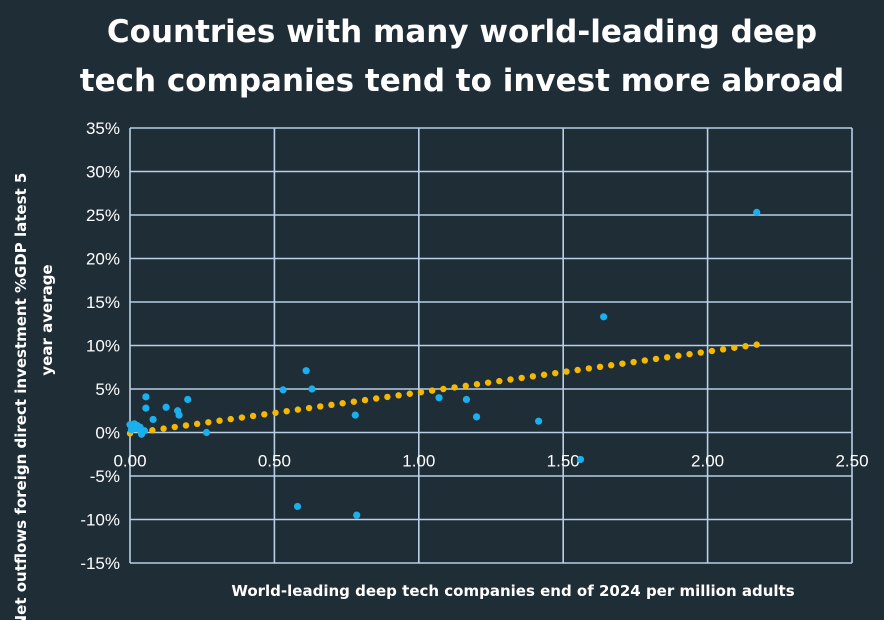 This screenshot has height=620, width=884. What do you see at coordinates (107, 389) in the screenshot?
I see `y-tick-label: 5%` at bounding box center [107, 389].